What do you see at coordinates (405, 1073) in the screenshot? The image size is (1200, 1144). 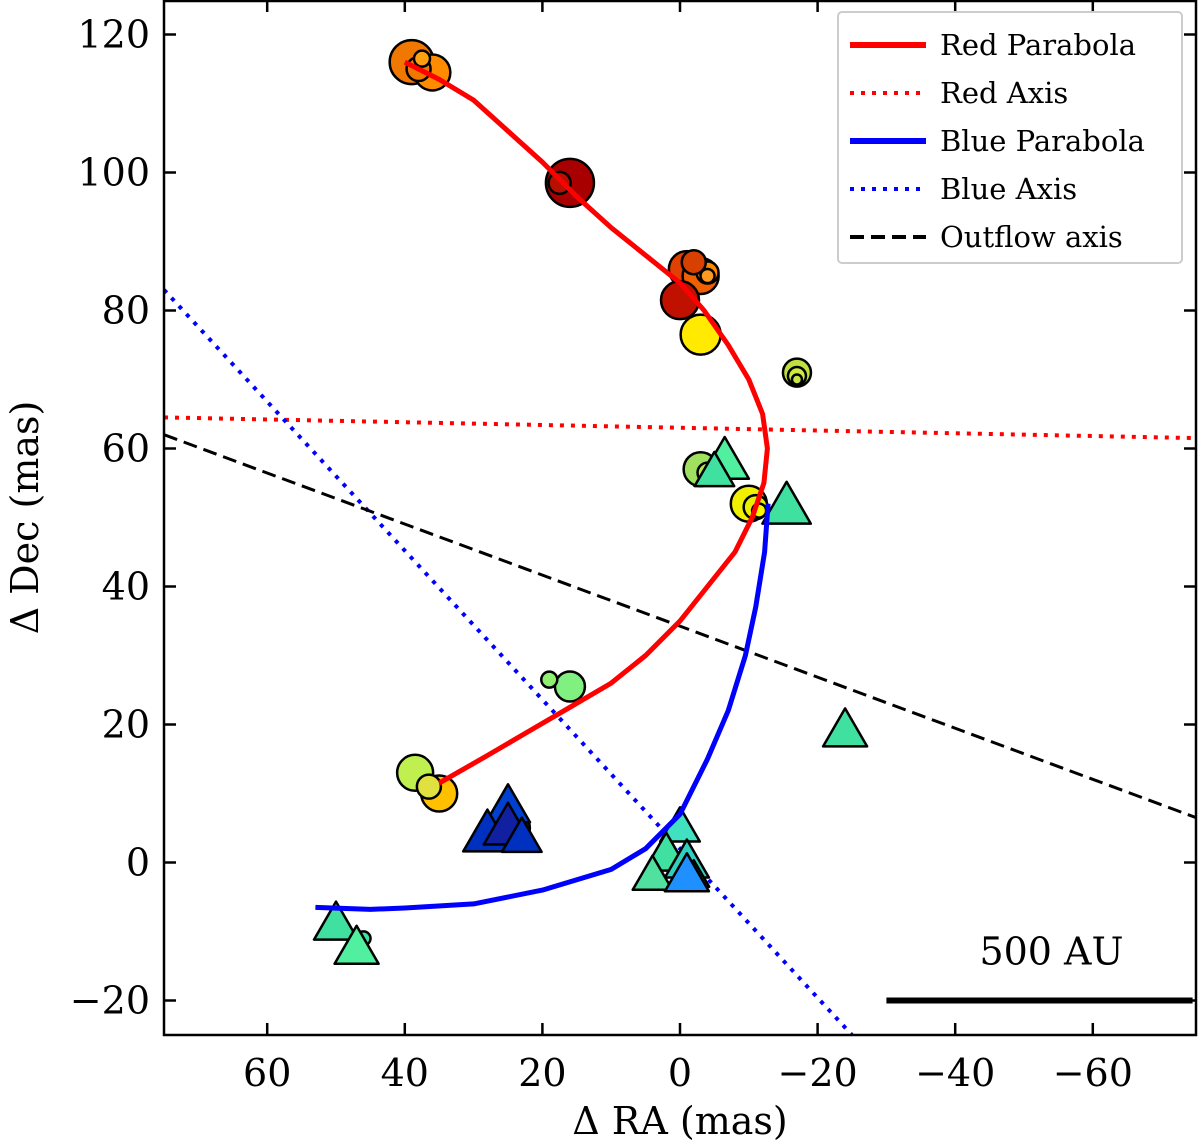 I see `x-tick-label: 40` at bounding box center [405, 1073].